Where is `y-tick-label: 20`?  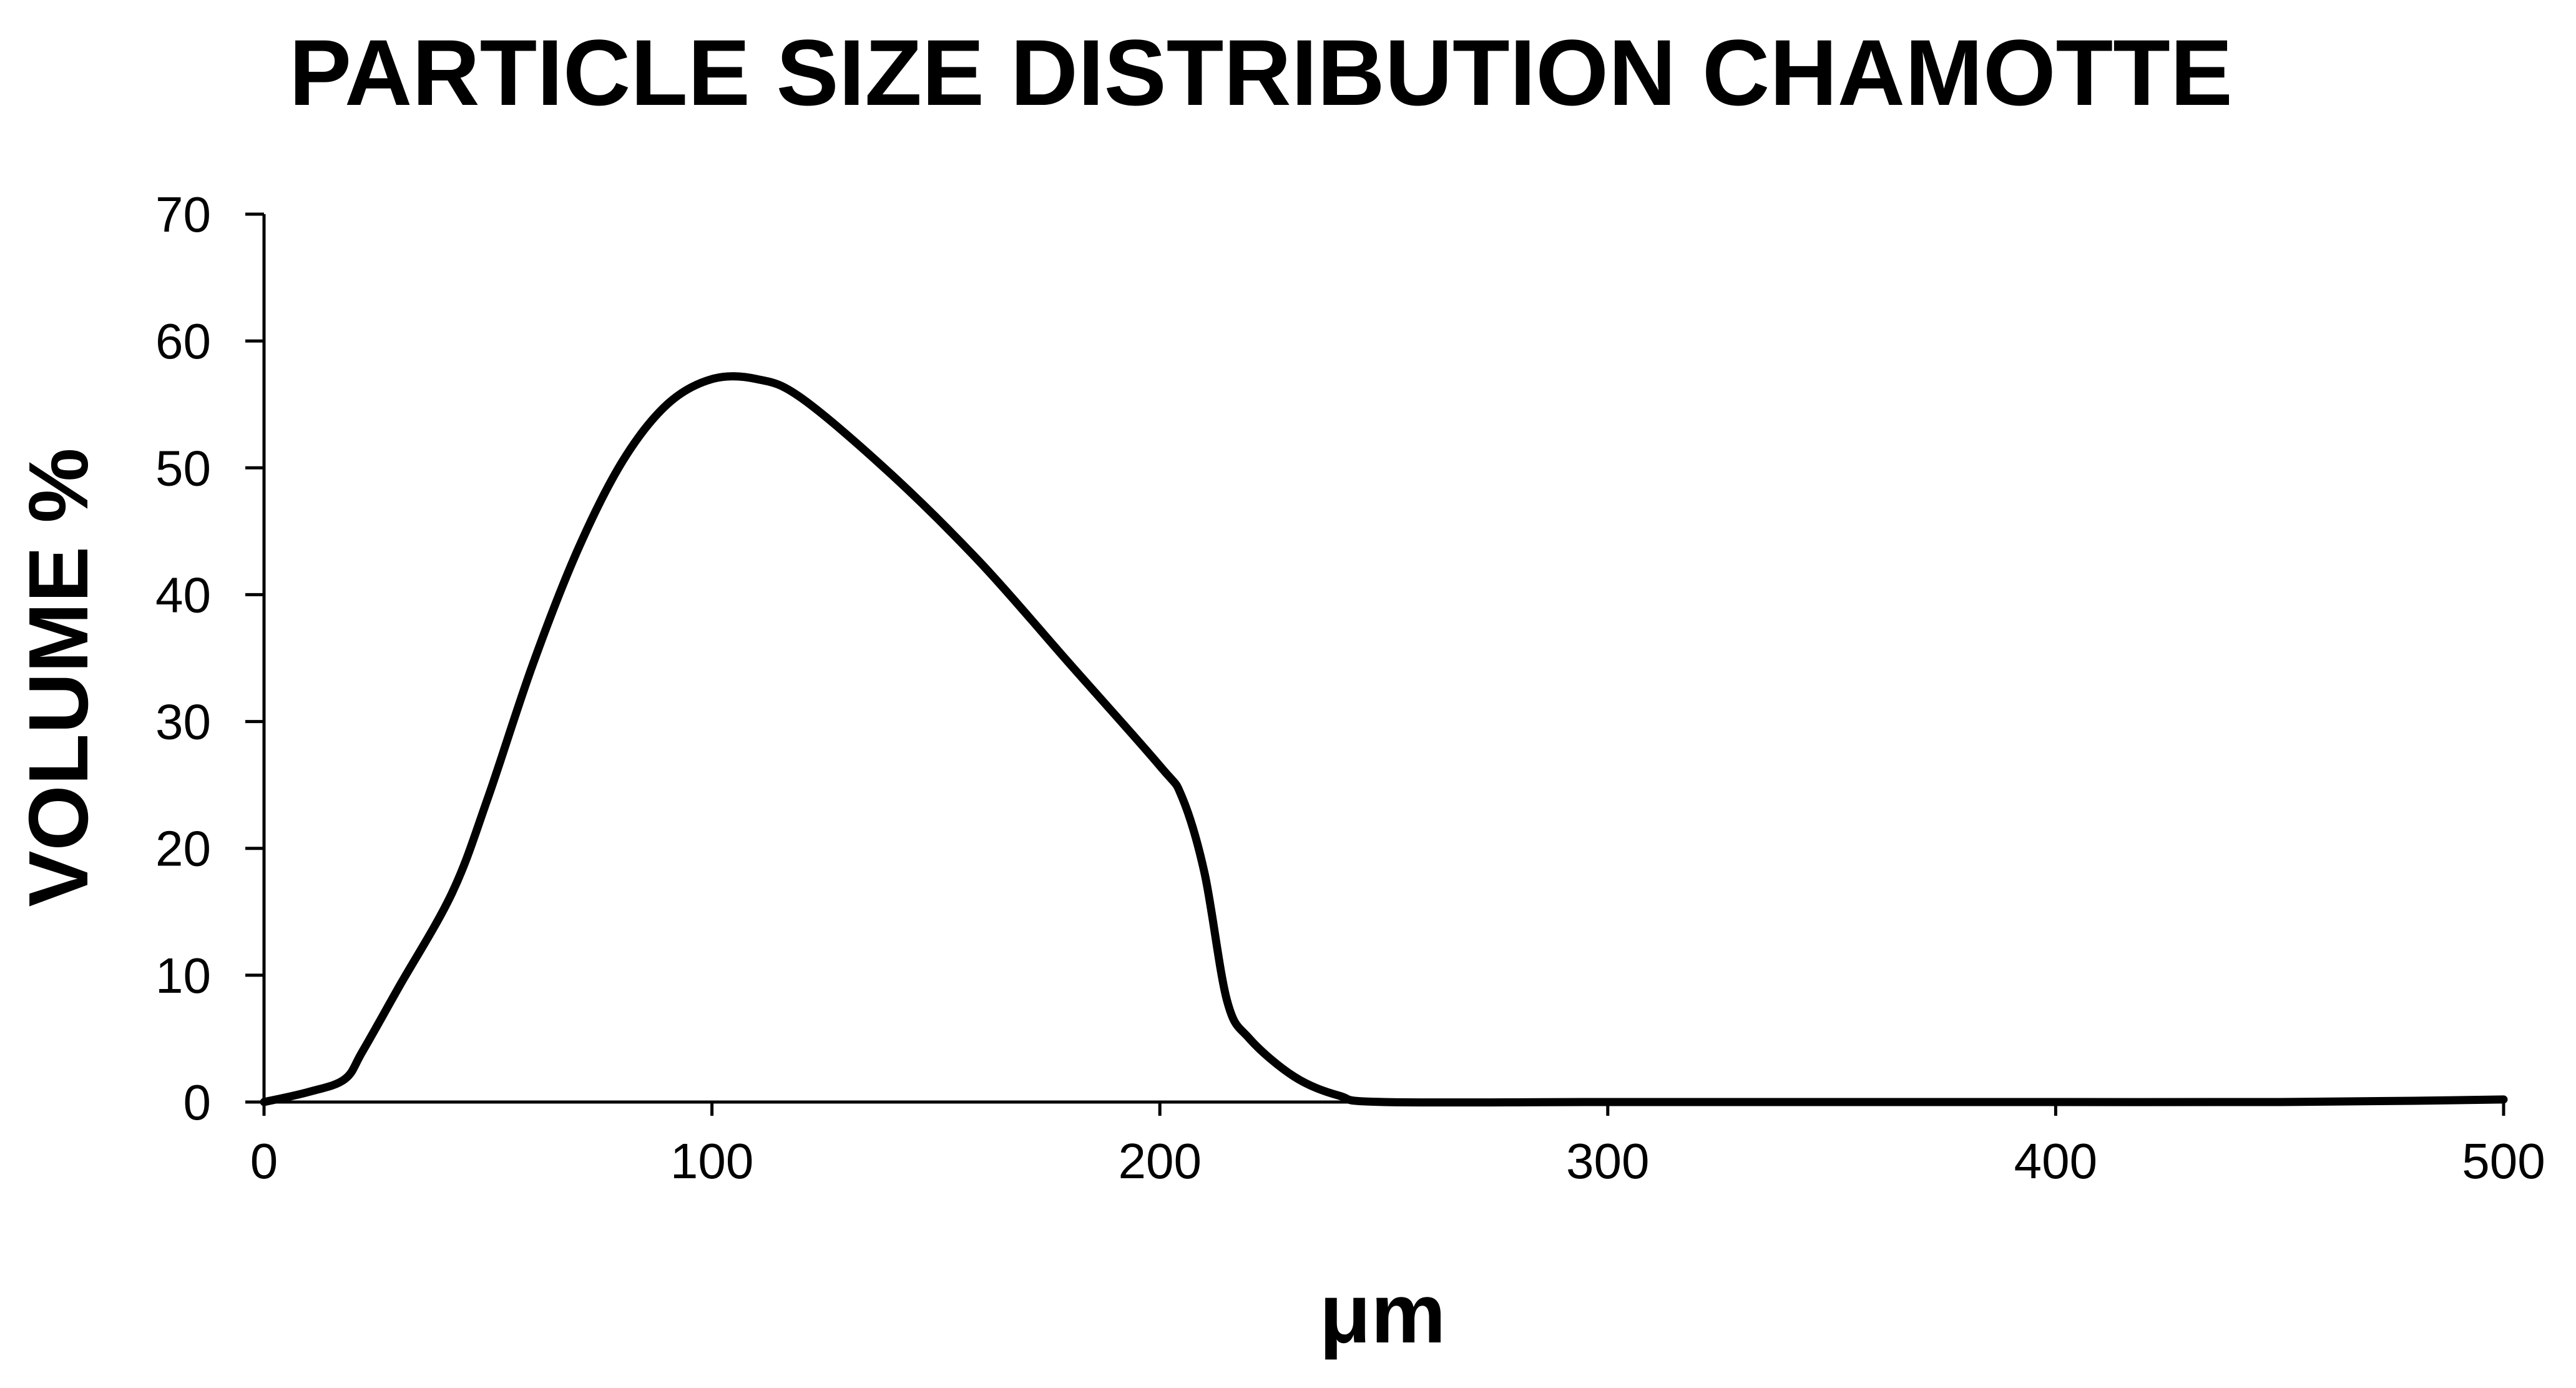 y-tick-label: 20 is located at coordinates (183, 849).